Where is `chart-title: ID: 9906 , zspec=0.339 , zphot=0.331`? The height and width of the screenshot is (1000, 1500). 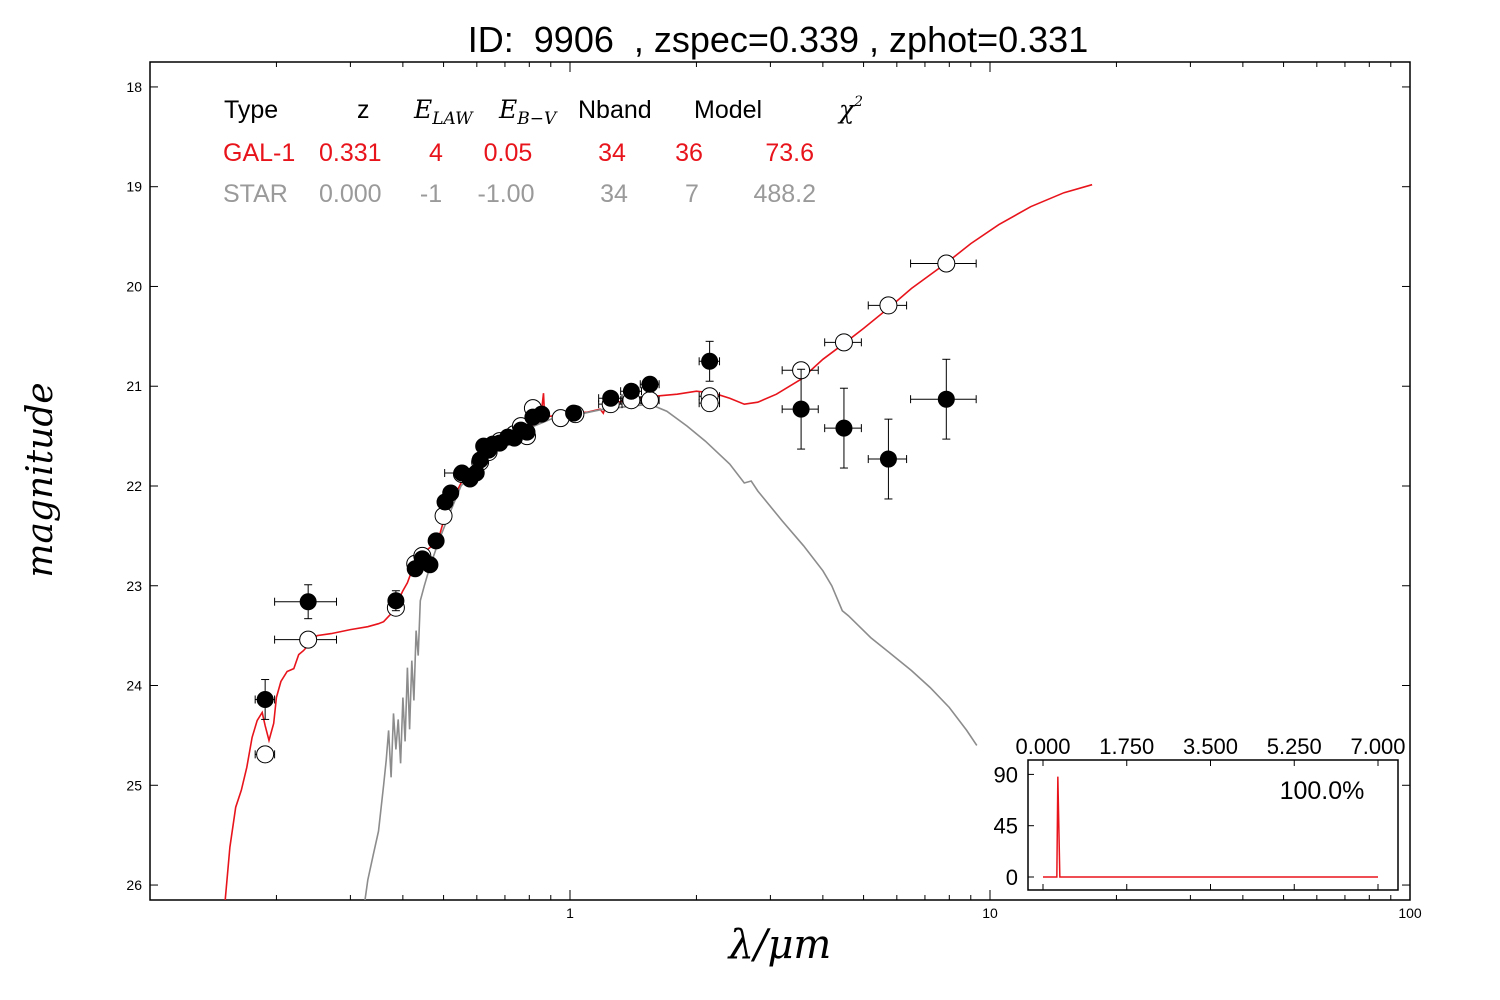 chart-title: ID: 9906 , zspec=0.339 , zphot=0.331 is located at coordinates (778, 39).